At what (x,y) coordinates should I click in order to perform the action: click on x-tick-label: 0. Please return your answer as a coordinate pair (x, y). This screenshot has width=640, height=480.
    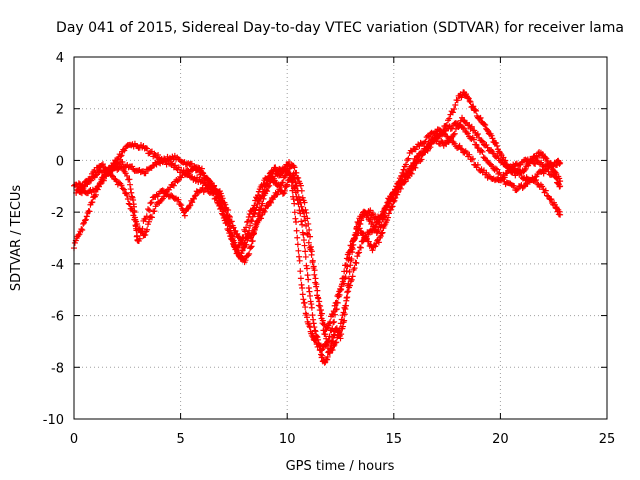
    Looking at the image, I should click on (74, 439).